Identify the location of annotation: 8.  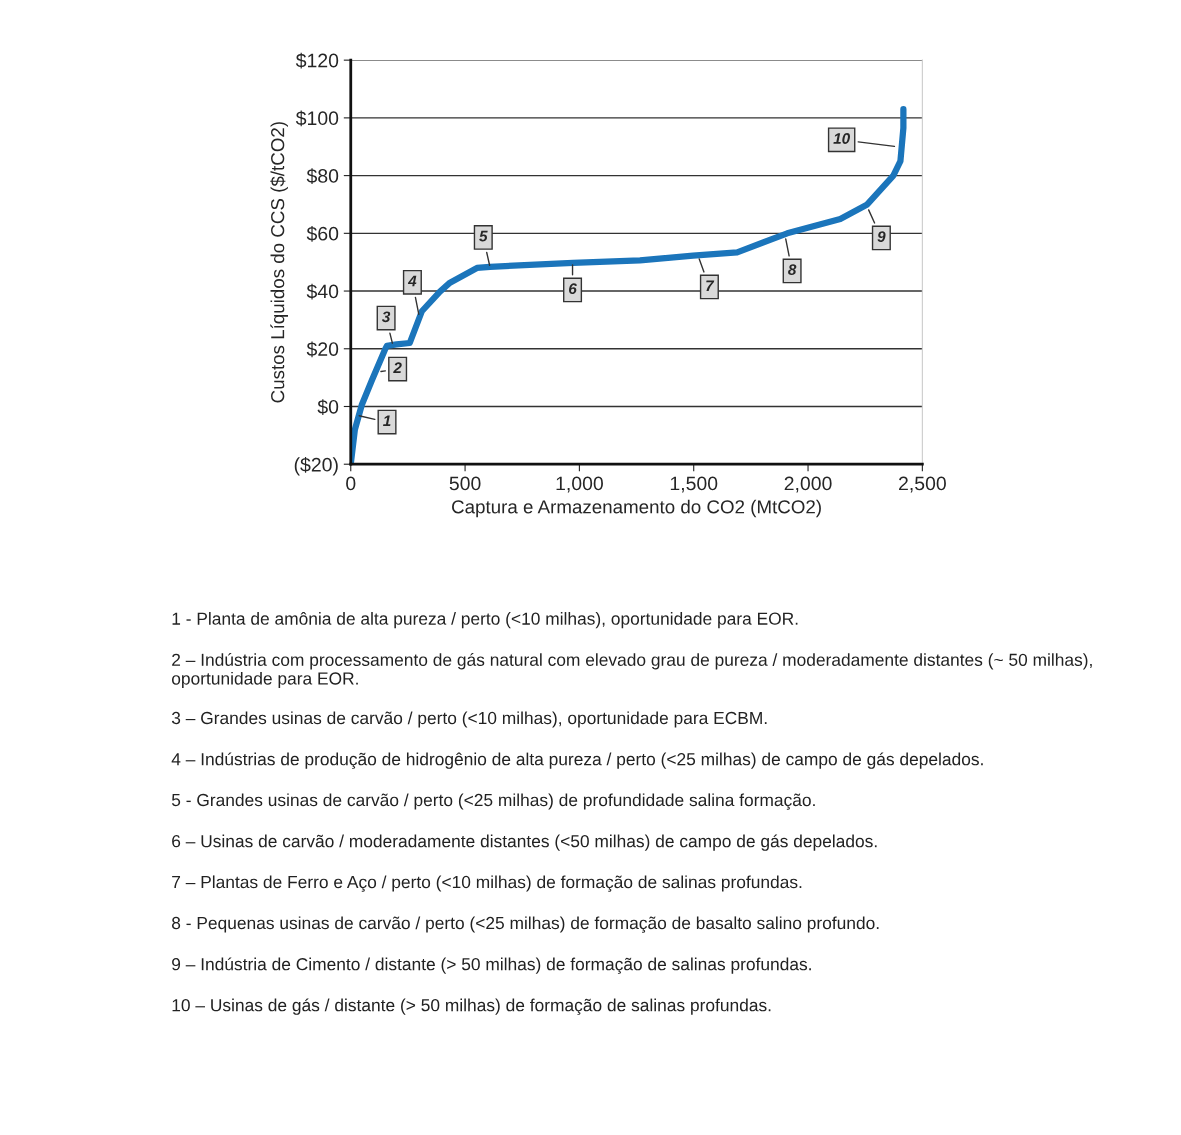
(792, 270).